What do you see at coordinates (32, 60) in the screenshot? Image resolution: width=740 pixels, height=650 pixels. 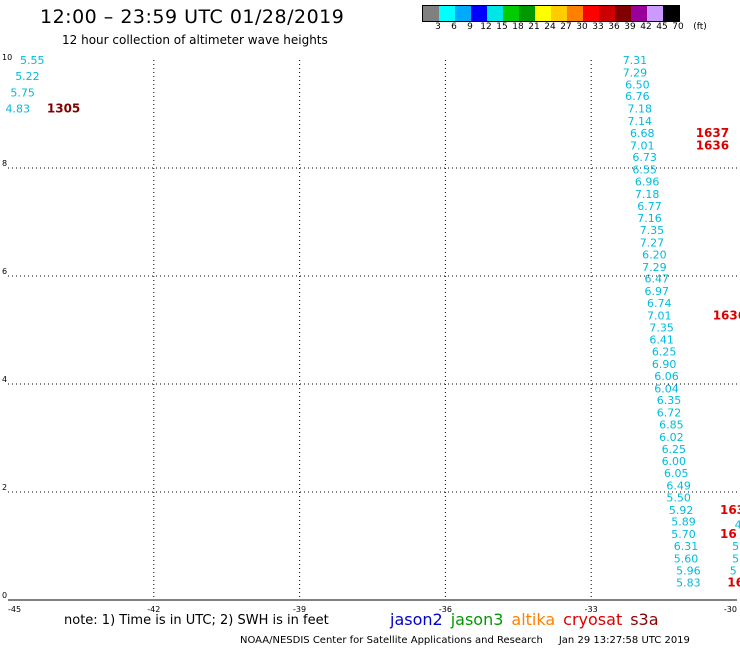 I see `wave-height-label: 5.55` at bounding box center [32, 60].